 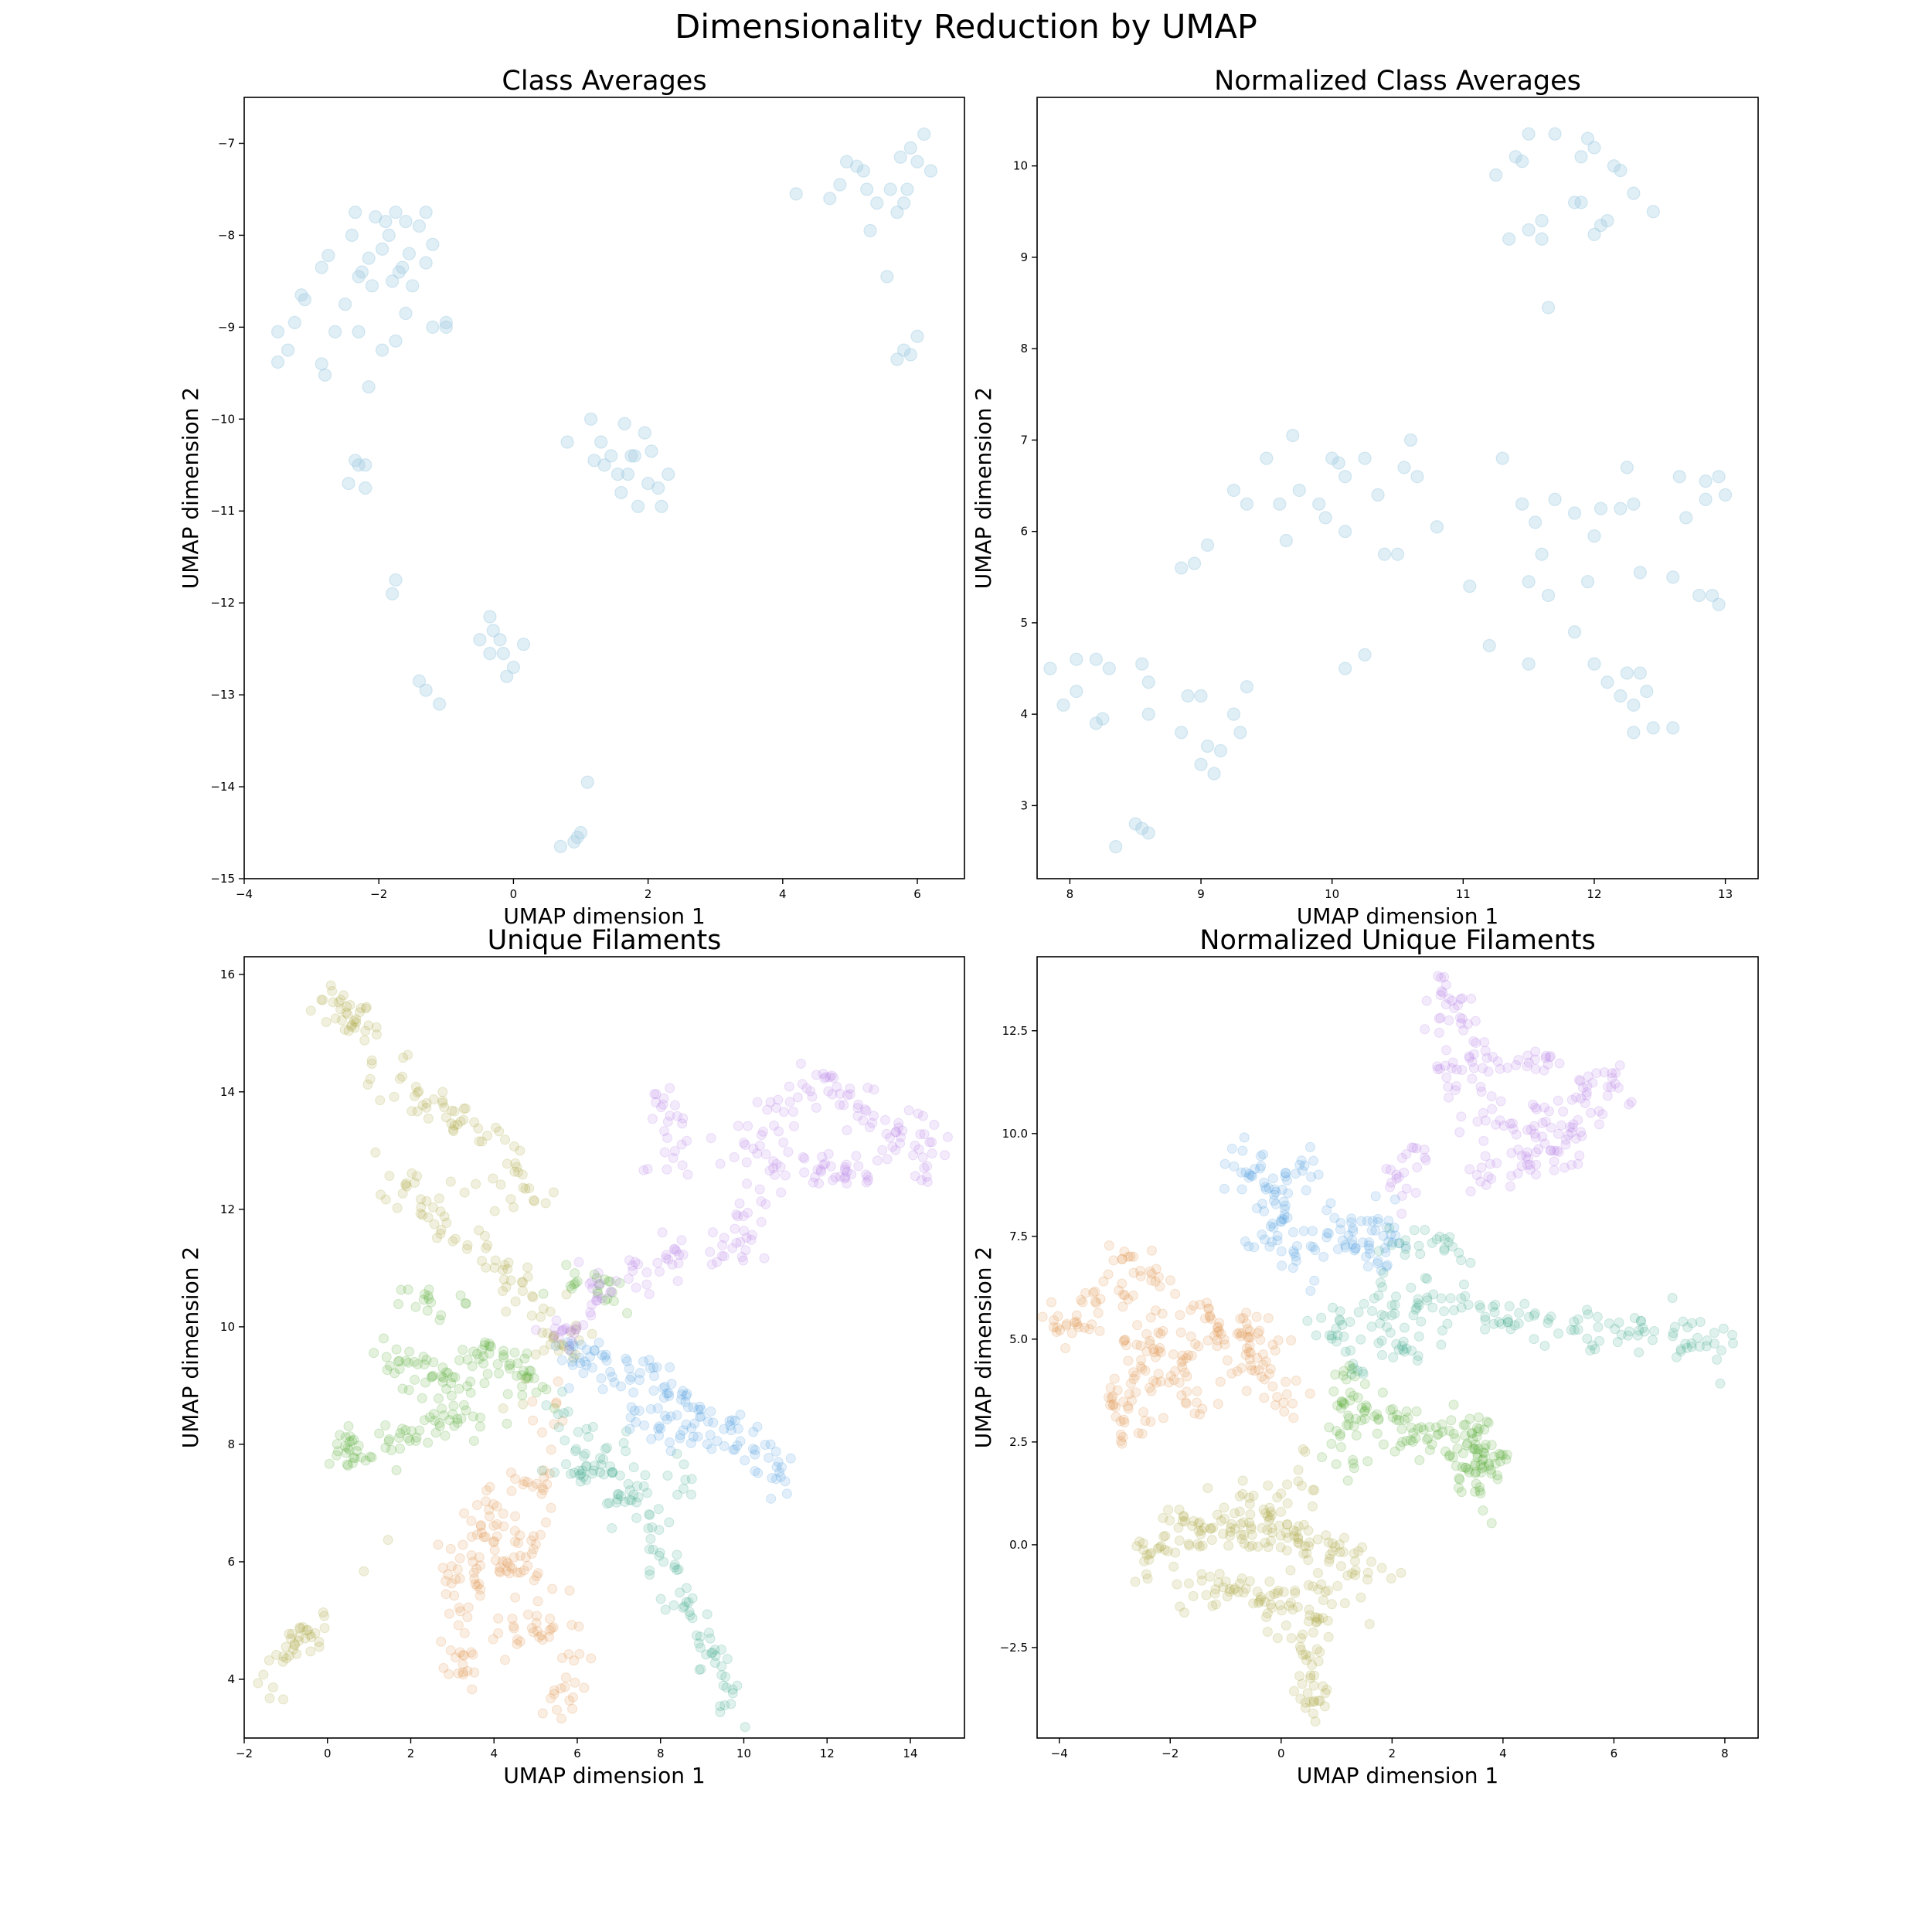 I want to click on y-tick-label: 7.5, so click(x=1019, y=1236).